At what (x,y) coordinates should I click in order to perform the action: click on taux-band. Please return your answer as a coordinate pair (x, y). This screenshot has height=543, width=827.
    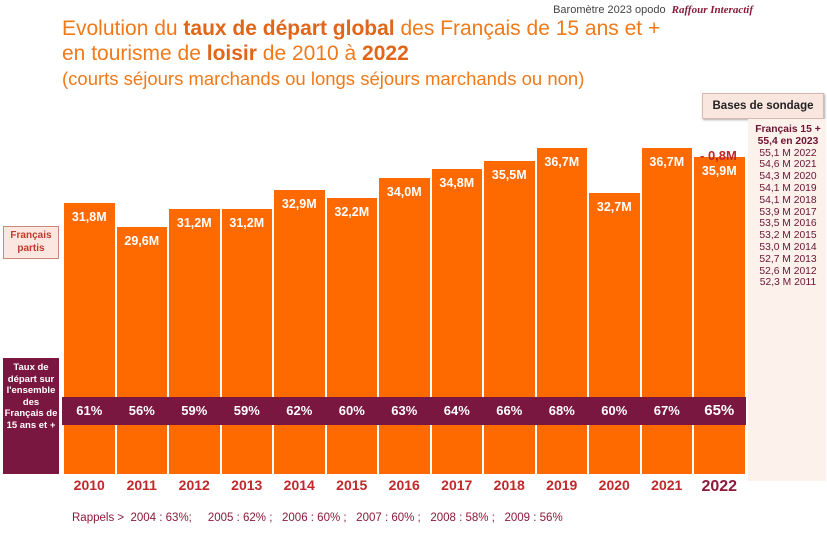
    Looking at the image, I should click on (404, 411).